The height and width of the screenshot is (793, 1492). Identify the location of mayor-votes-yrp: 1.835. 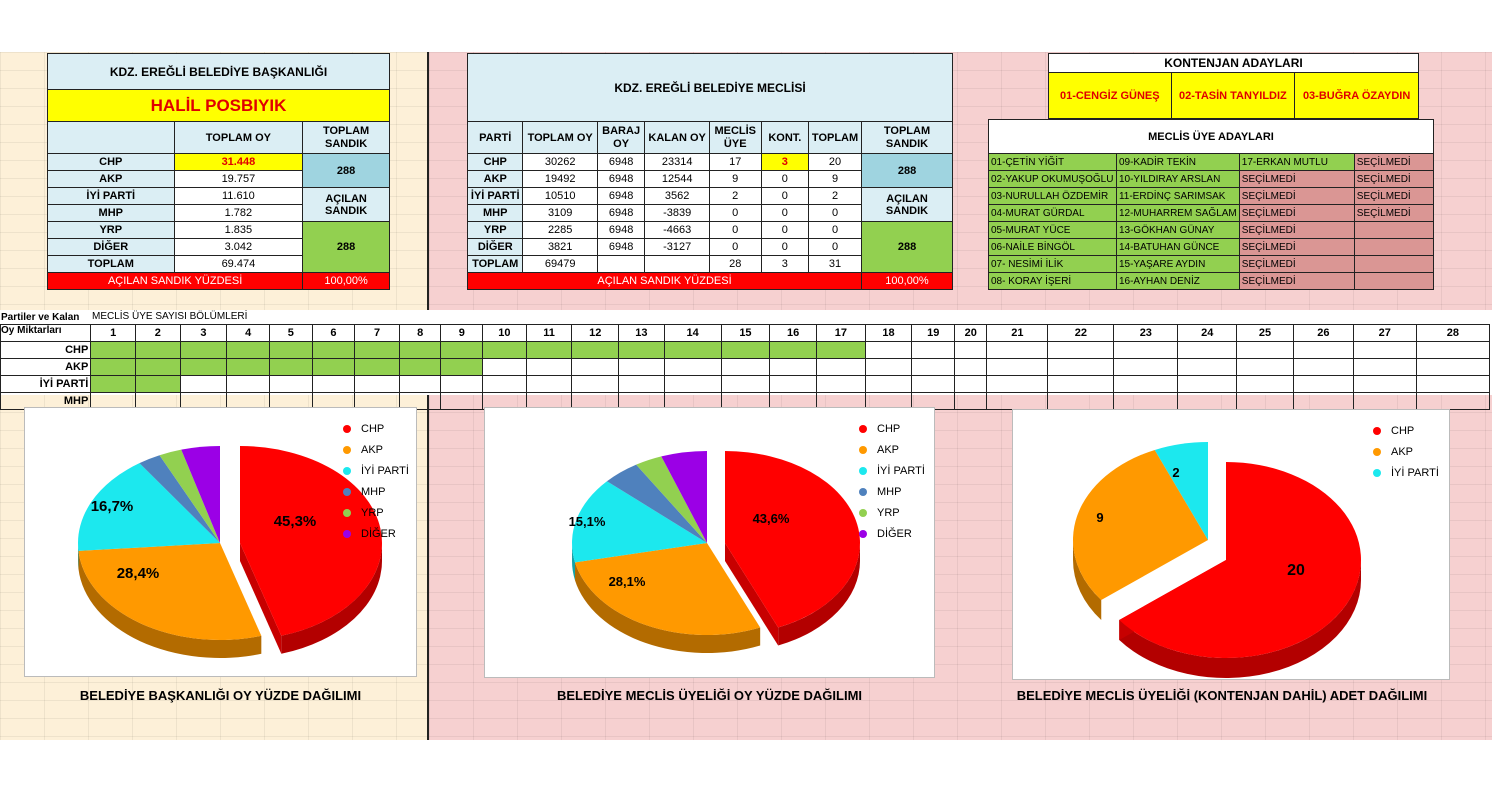
(238, 230).